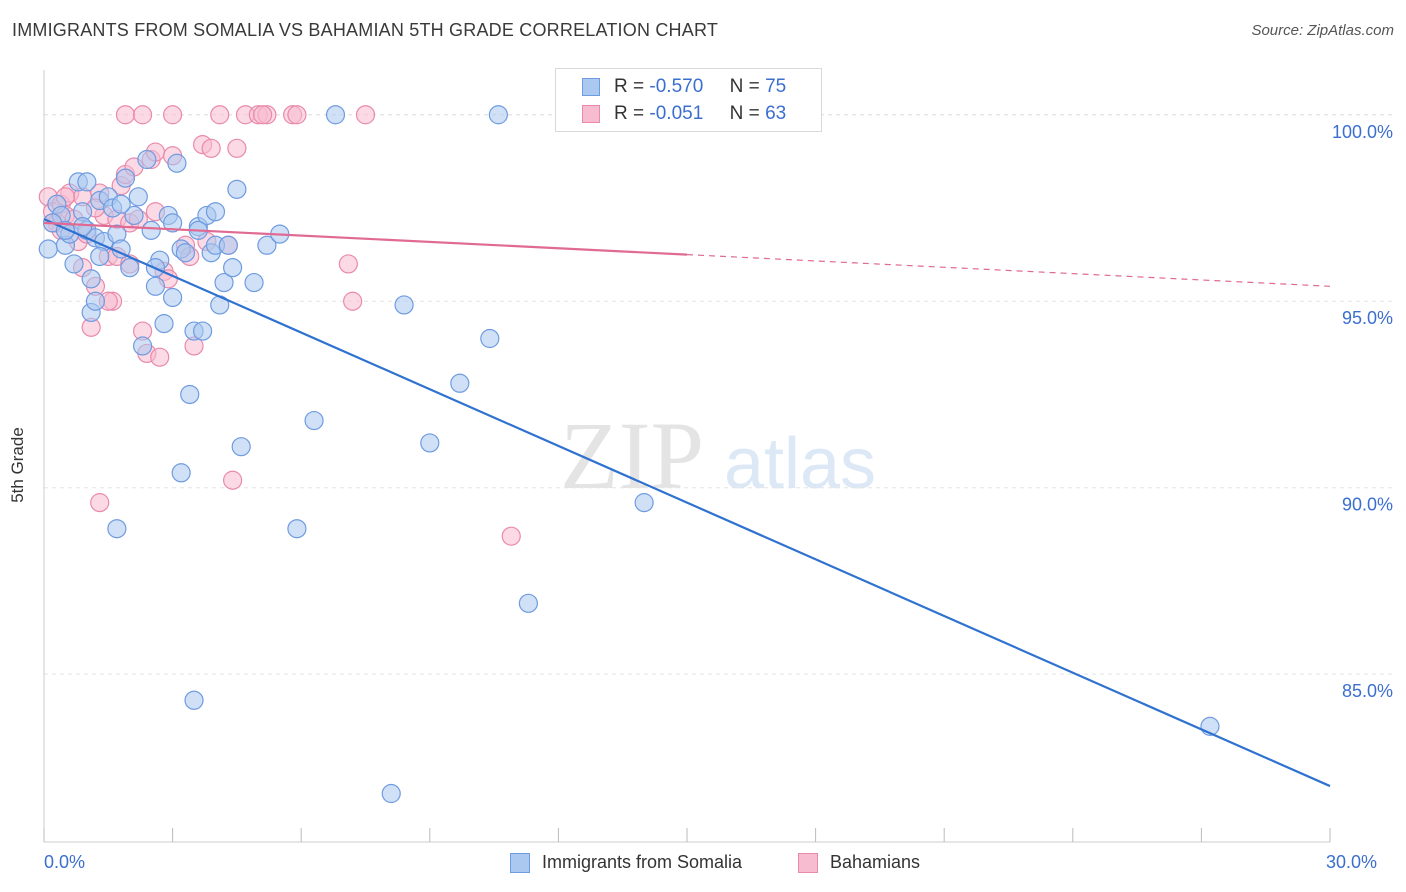  I want to click on x-tick-label-max: 30.0%, so click(1352, 862).